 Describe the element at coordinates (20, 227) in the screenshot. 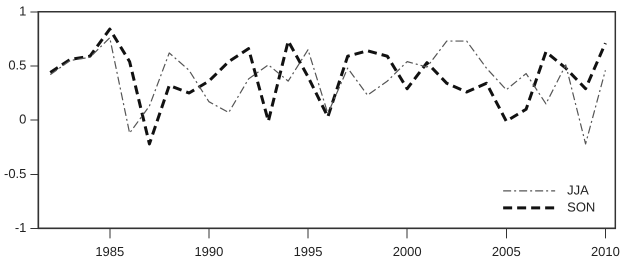

I see `y-tick-label: -1` at that location.